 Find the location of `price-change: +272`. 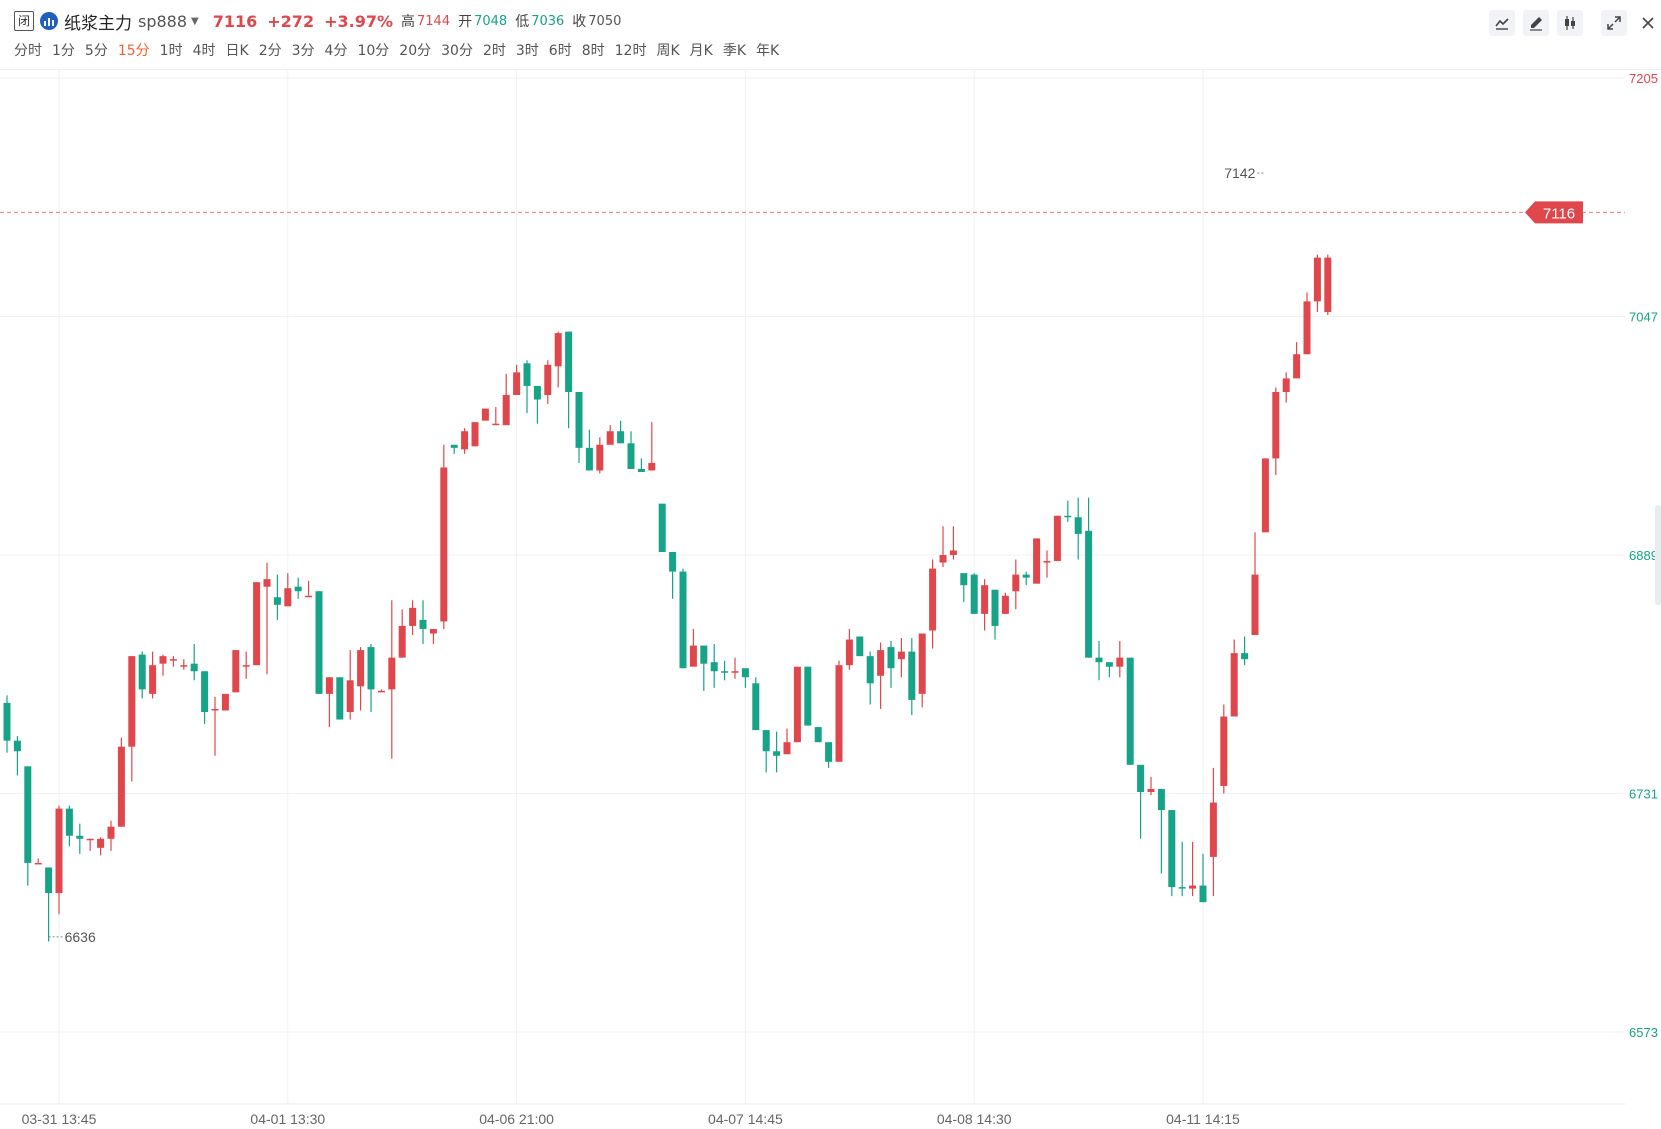

price-change: +272 is located at coordinates (291, 21).